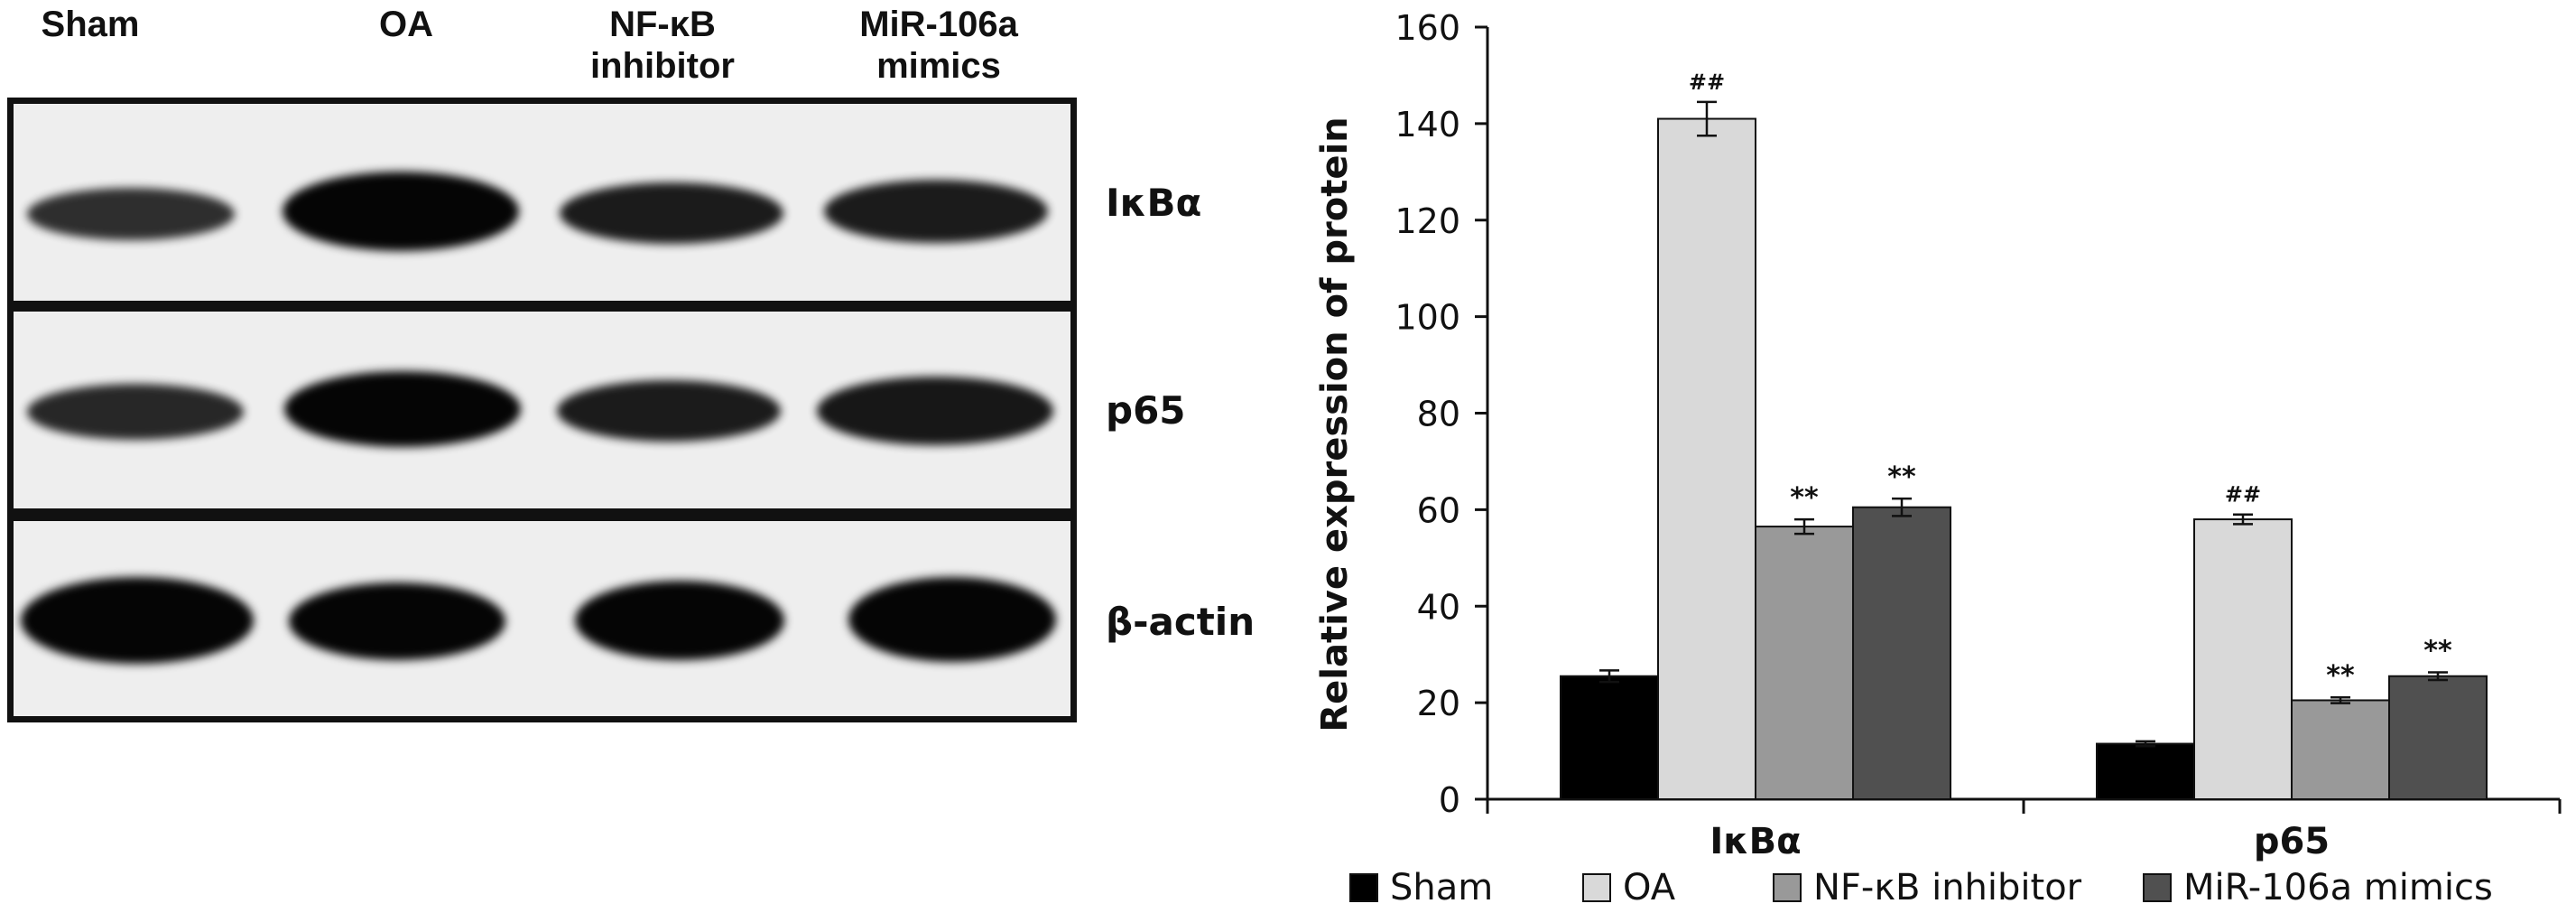 This screenshot has width=2576, height=913. I want to click on y-axis-label: Relative expression of protein, so click(1335, 423).